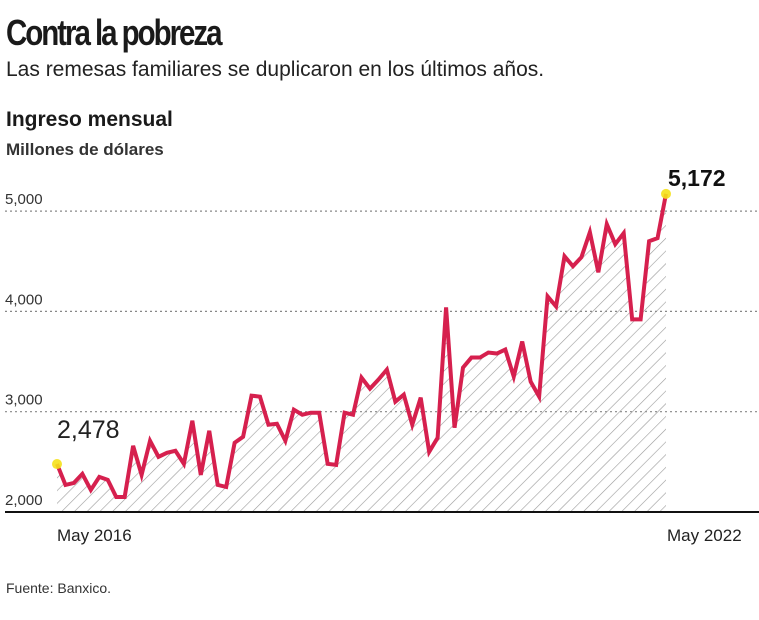  Describe the element at coordinates (666, 193) in the screenshot. I see `end-marker` at that location.